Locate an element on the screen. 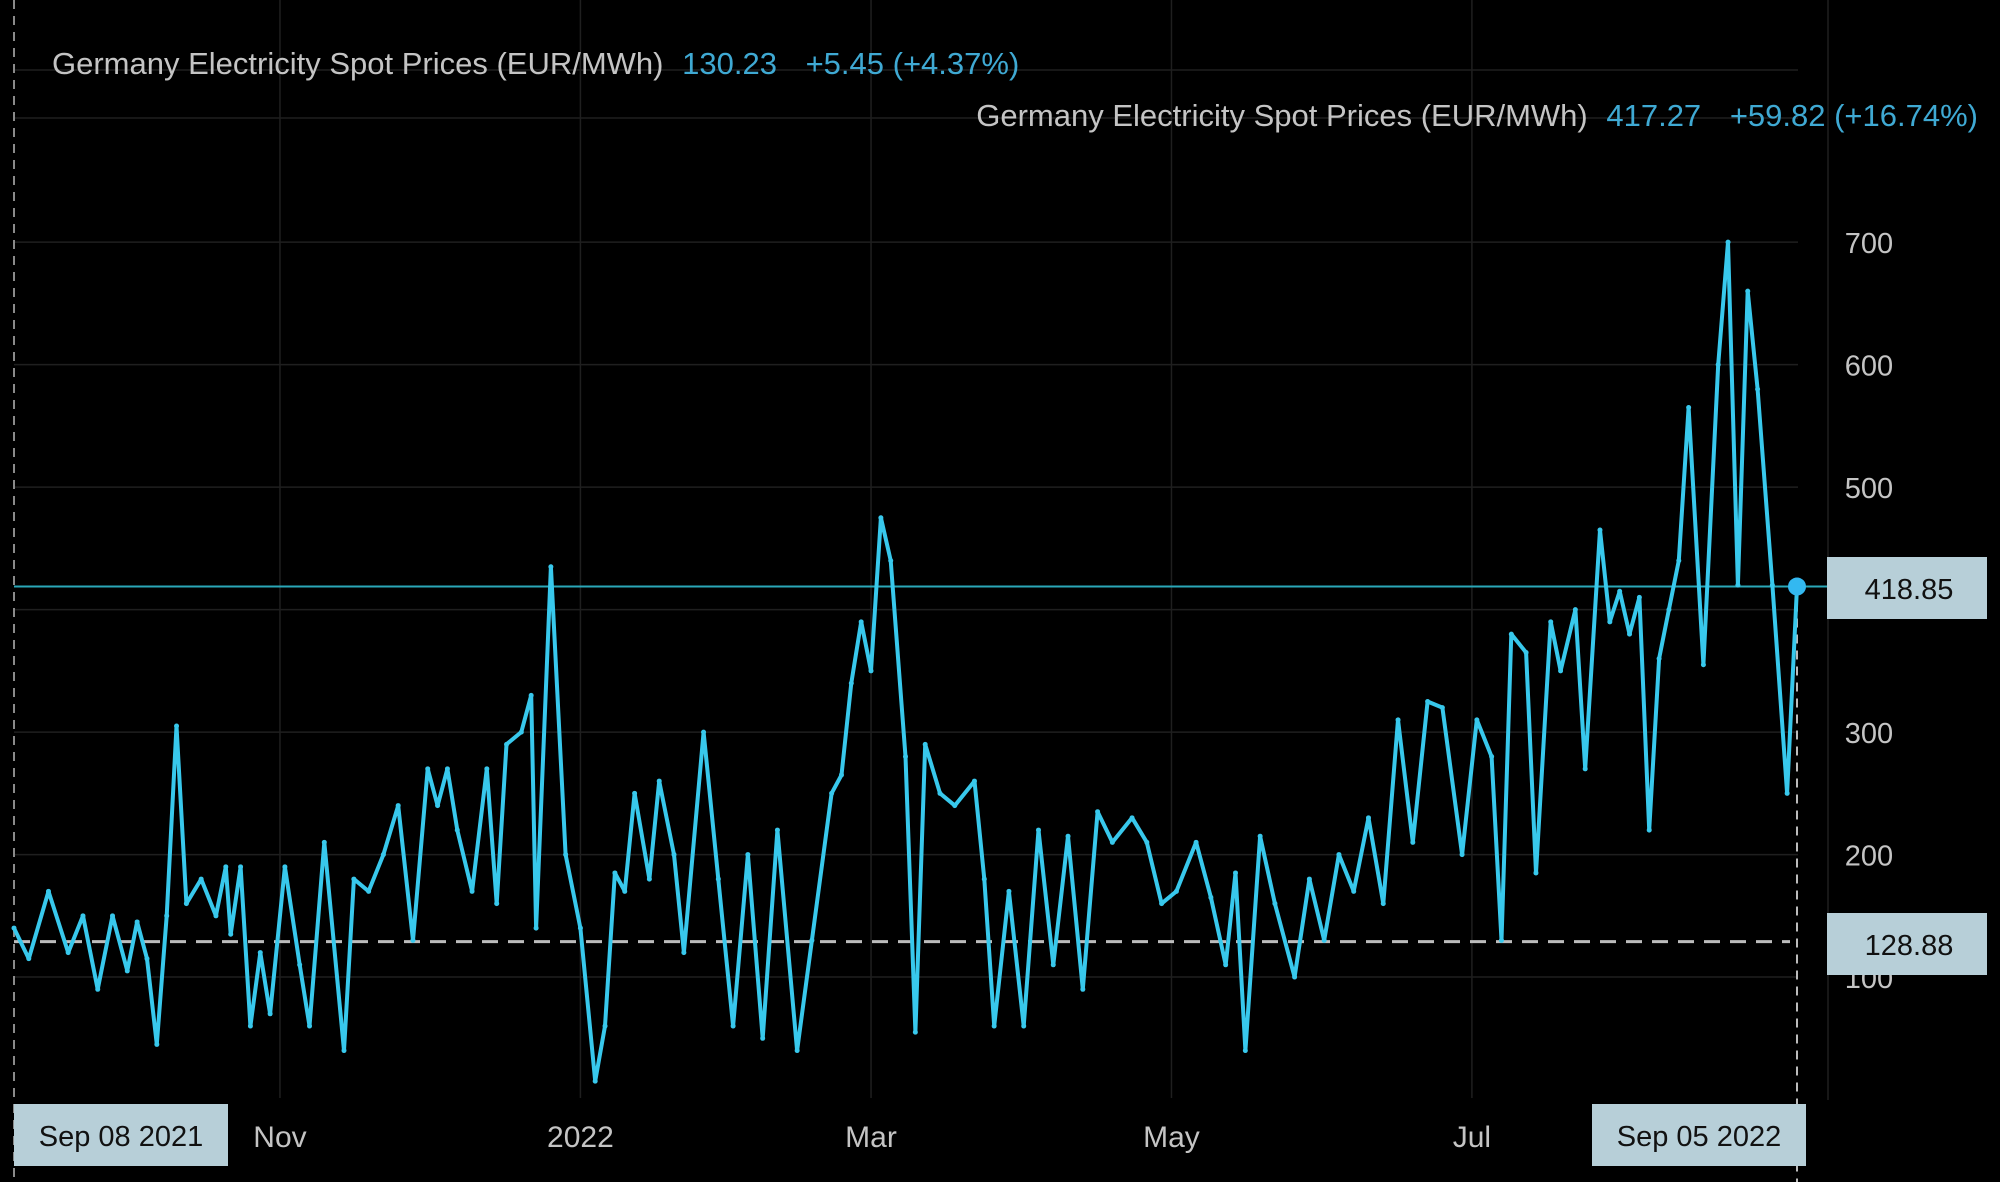  y-tick-label: 600 is located at coordinates (1869, 367).